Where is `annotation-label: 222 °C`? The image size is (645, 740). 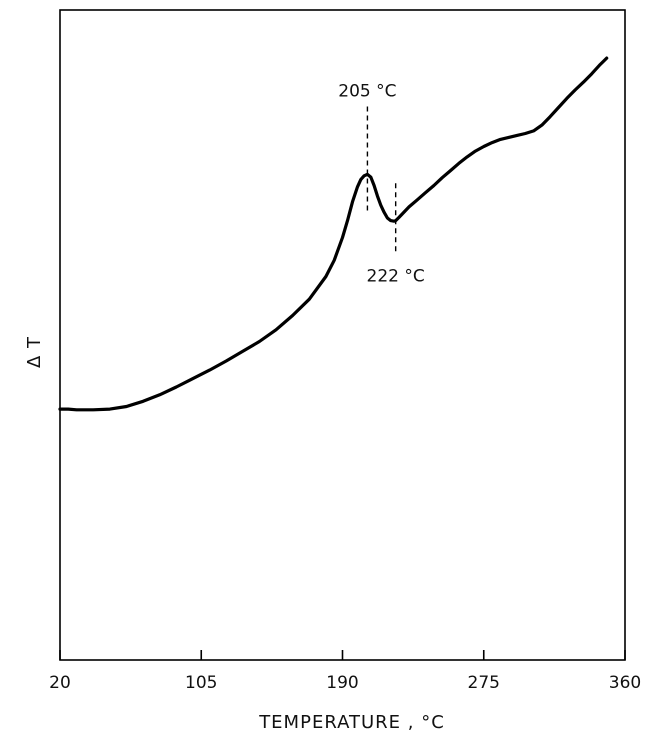 annotation-label: 222 °C is located at coordinates (396, 276).